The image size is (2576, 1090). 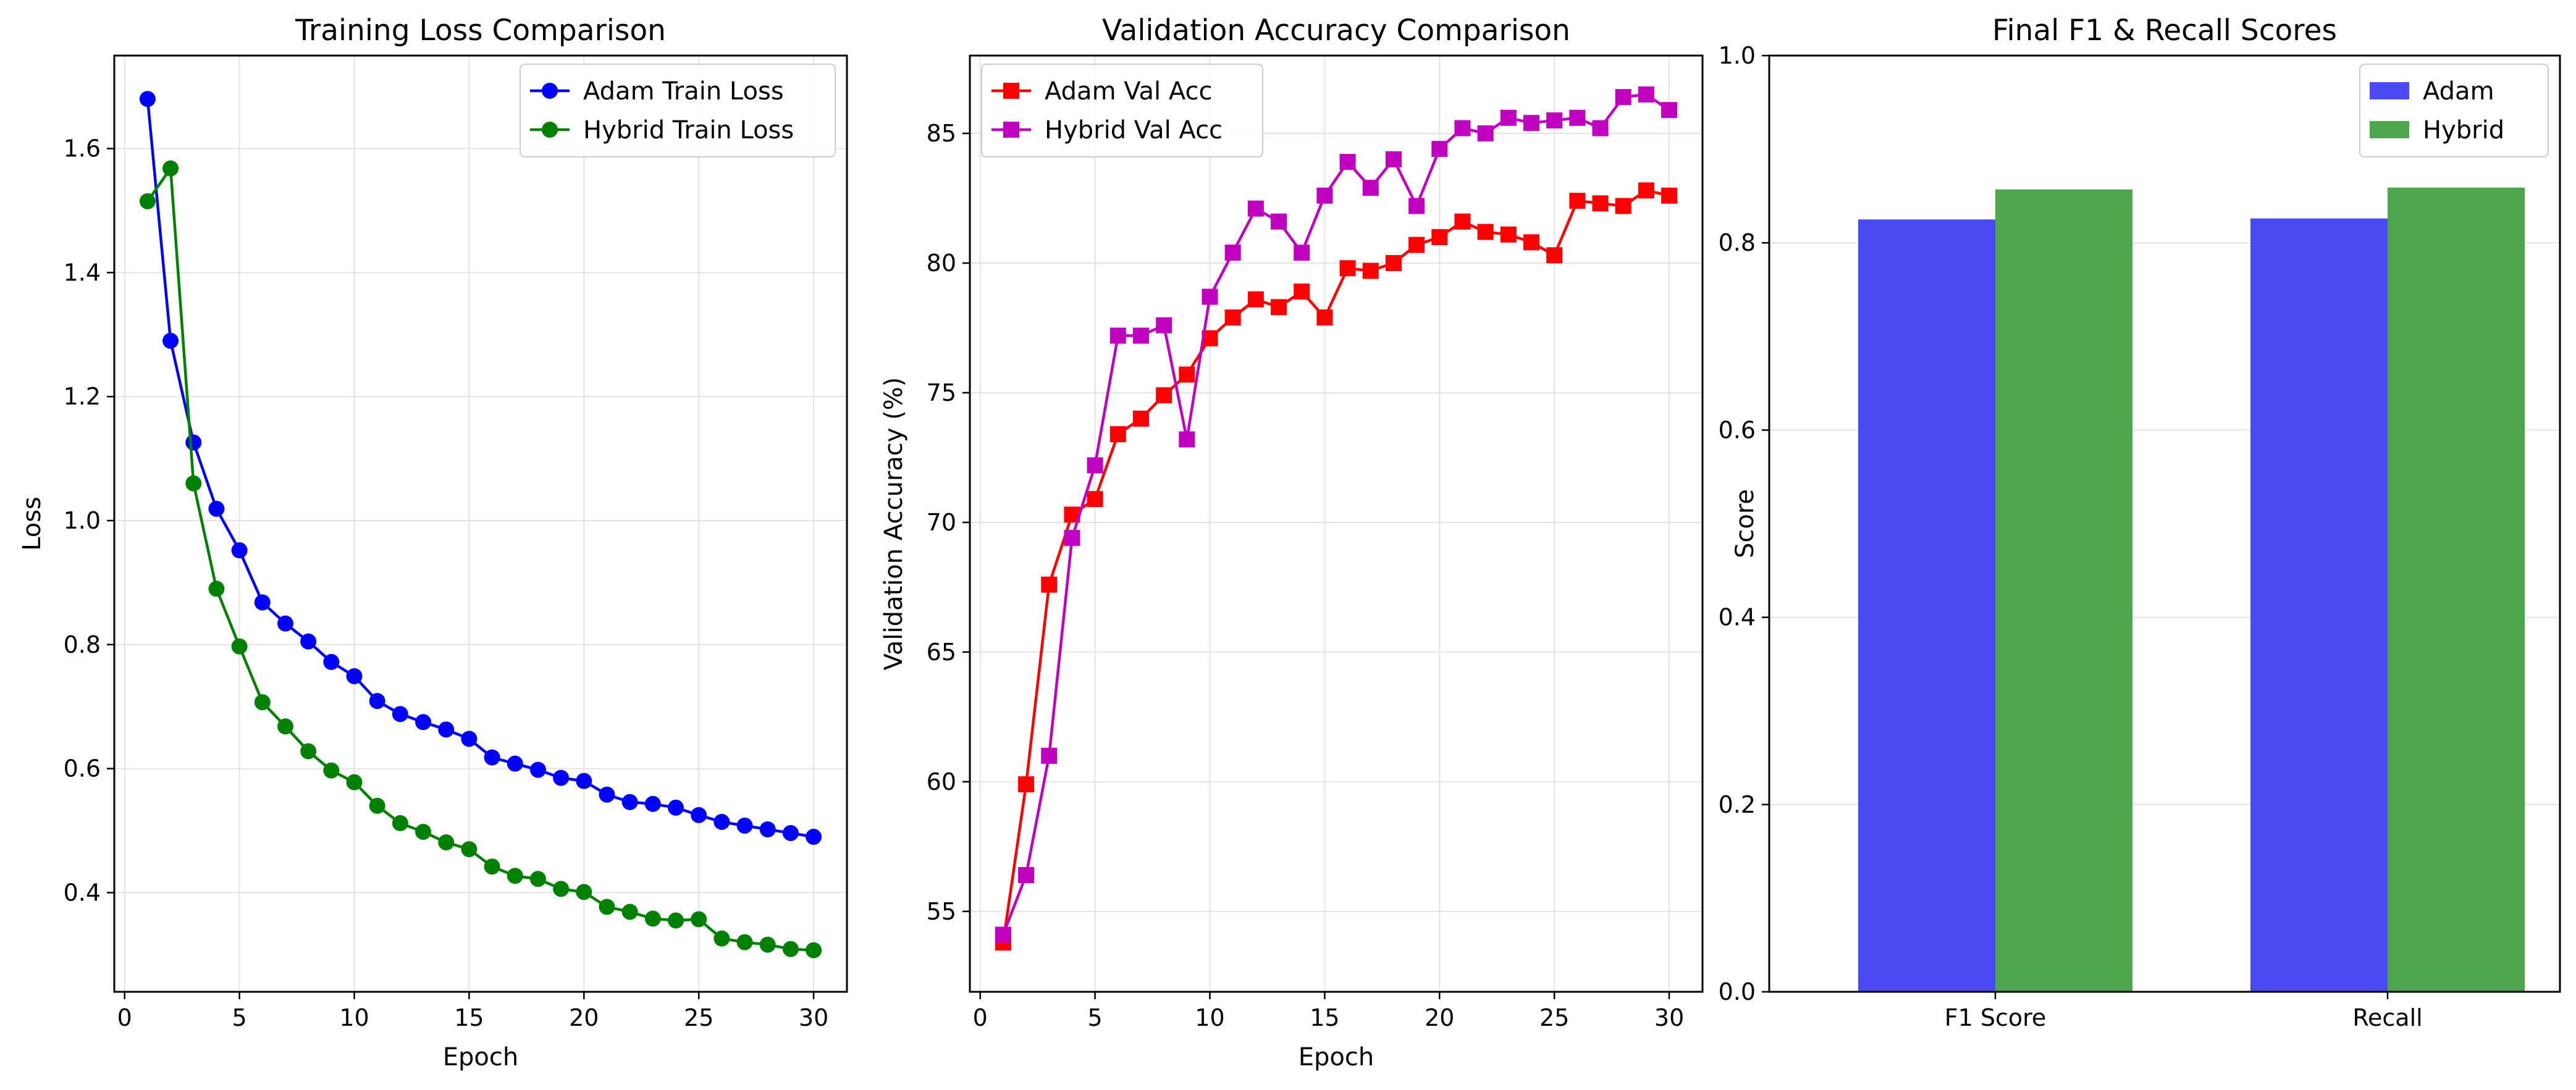 I want to click on category-label: F1 Score, so click(x=1996, y=1017).